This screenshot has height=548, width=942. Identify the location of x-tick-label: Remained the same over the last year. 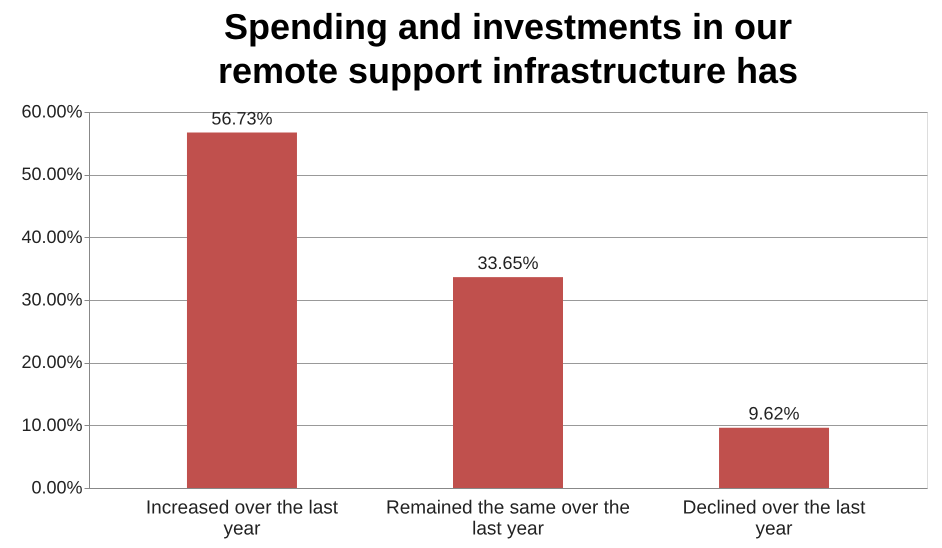
(508, 519).